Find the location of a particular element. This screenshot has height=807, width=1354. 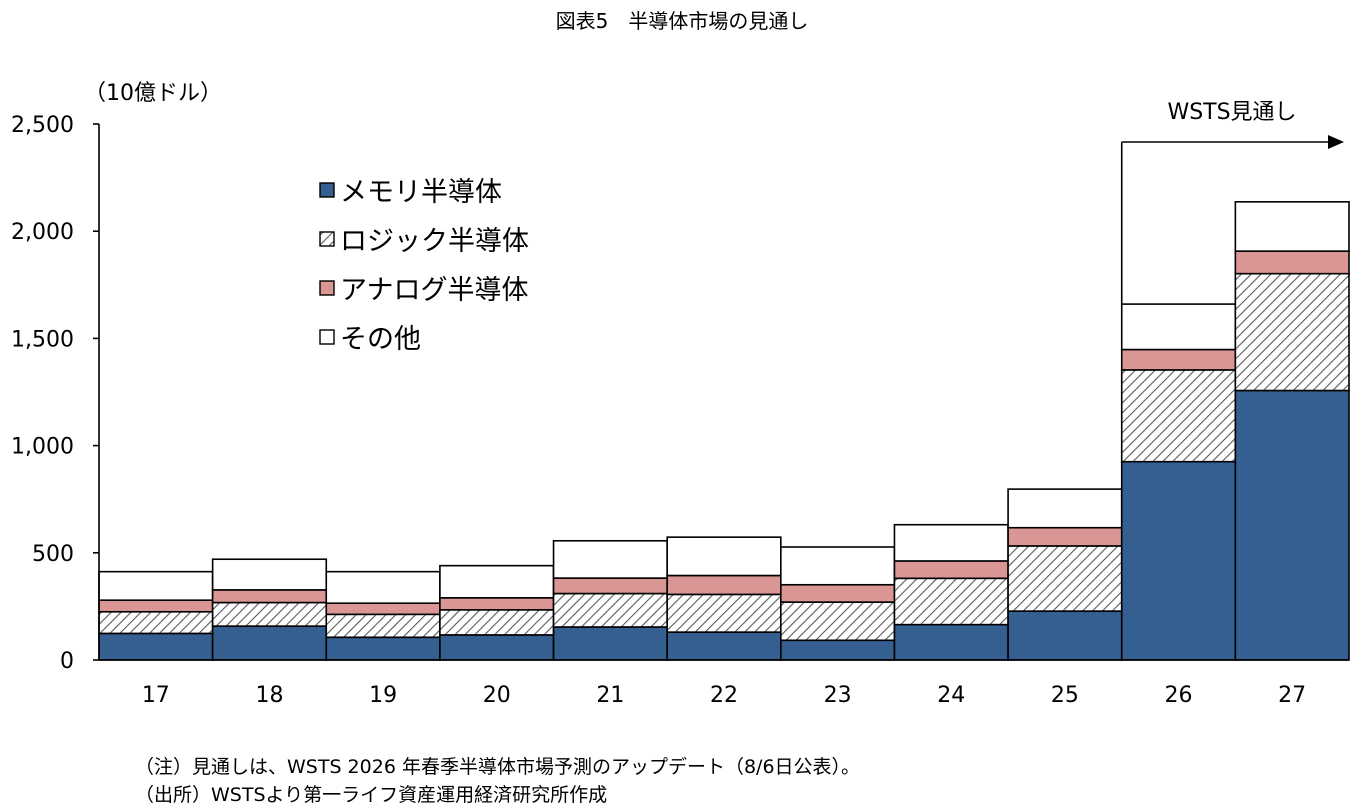

legend-label-2: アナログ半導体 is located at coordinates (434, 290).